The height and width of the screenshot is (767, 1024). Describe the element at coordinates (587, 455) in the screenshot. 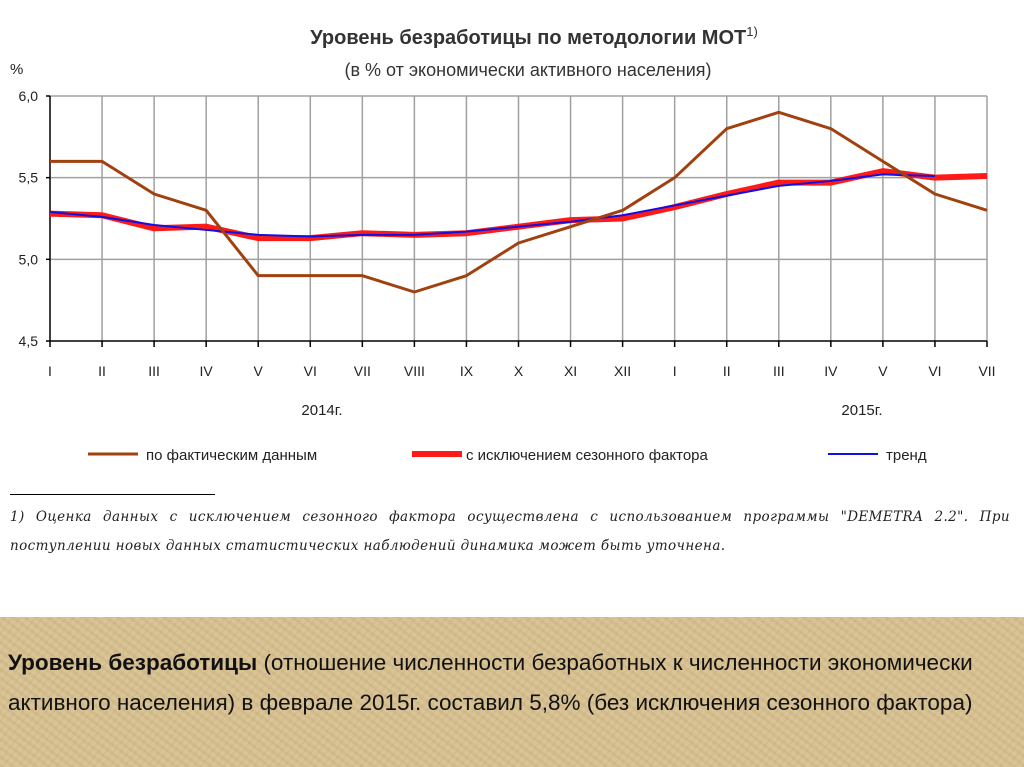

I see `legend-label-1: с исключением сезонного фактора` at that location.